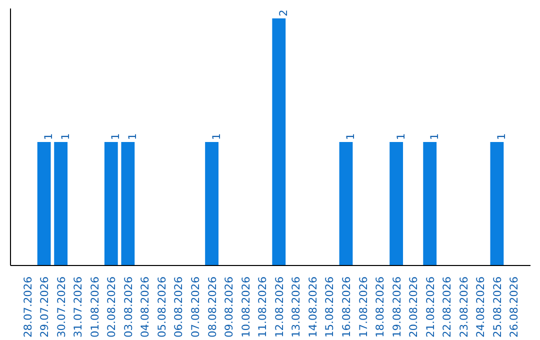 Image resolution: width=540 pixels, height=340 pixels. What do you see at coordinates (397, 307) in the screenshot?
I see `x-tick-label: 19.08.2026` at bounding box center [397, 307].